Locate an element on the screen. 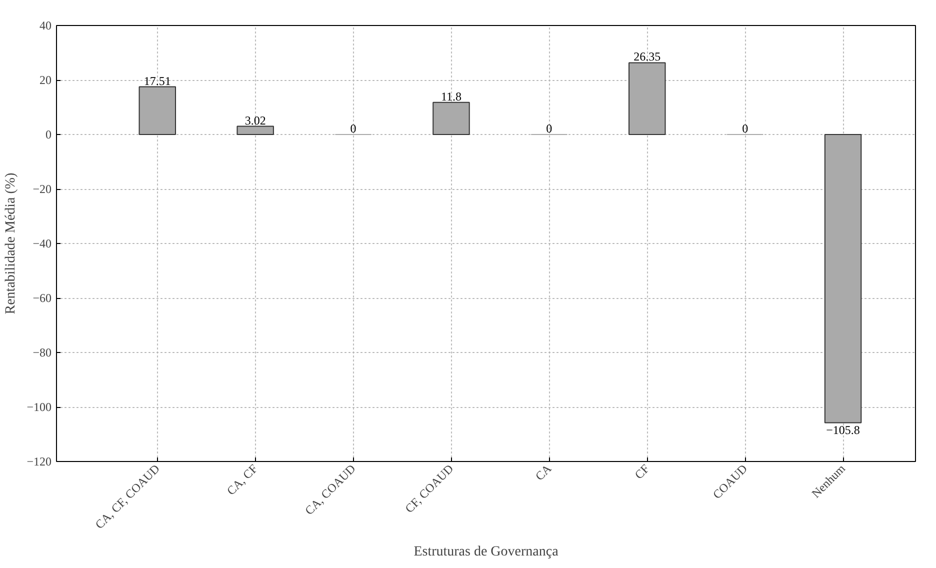 The image size is (936, 568). y-tick-label: −40 is located at coordinates (42, 243).